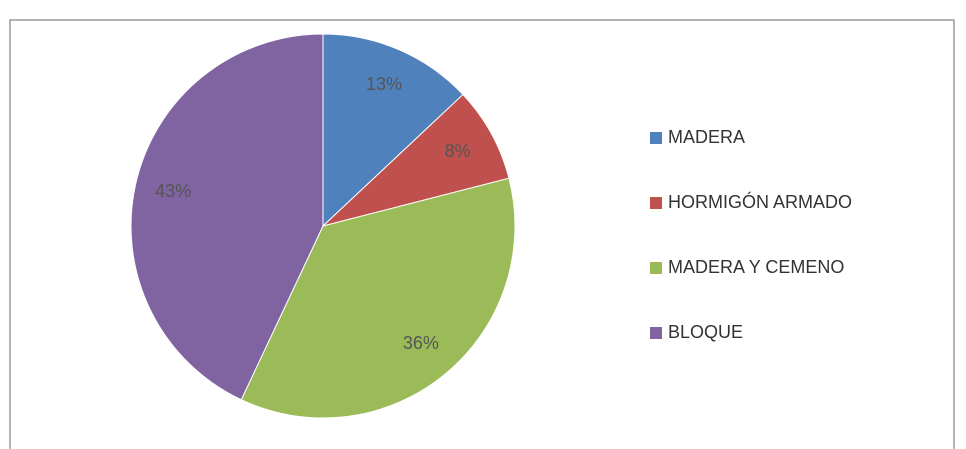 The height and width of the screenshot is (449, 966). Describe the element at coordinates (421, 343) in the screenshot. I see `data-label: 36%` at that location.